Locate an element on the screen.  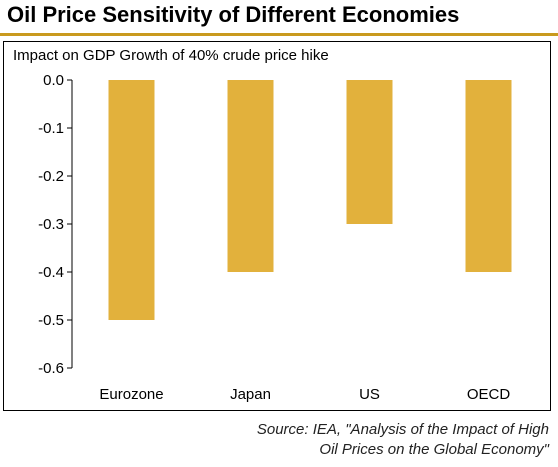
bar-eurozone is located at coordinates (131, 200).